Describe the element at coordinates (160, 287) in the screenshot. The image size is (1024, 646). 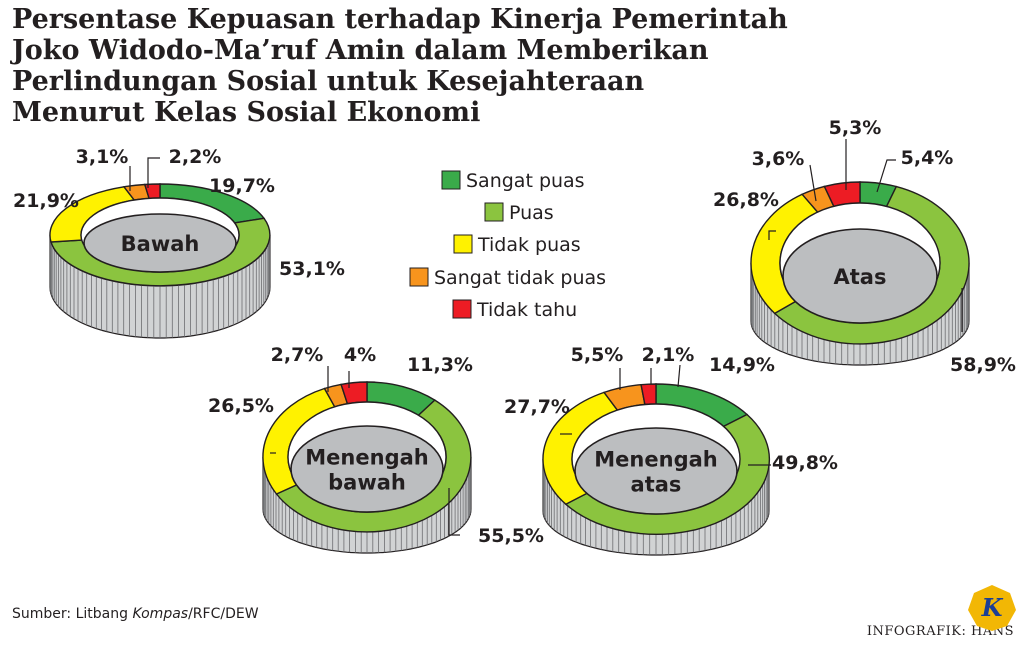
I see `donut-side-ribs` at that location.